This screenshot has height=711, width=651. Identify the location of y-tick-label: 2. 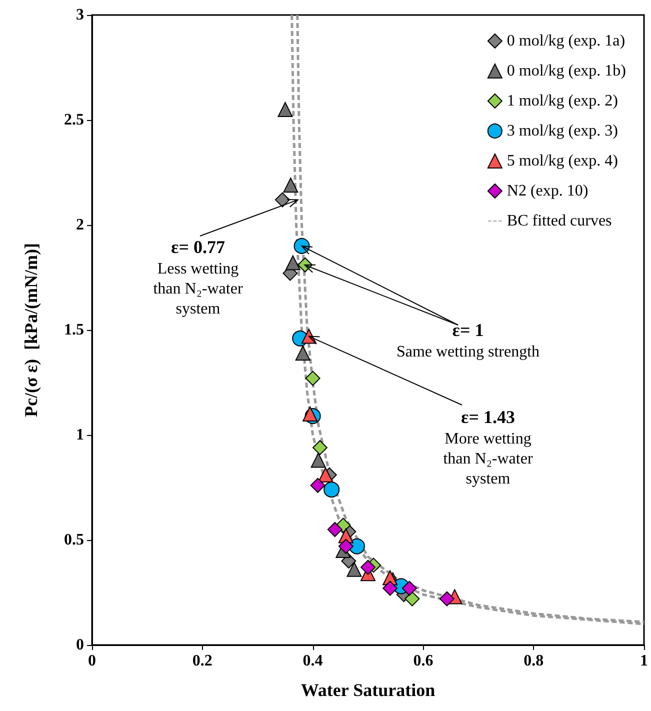
(80, 225).